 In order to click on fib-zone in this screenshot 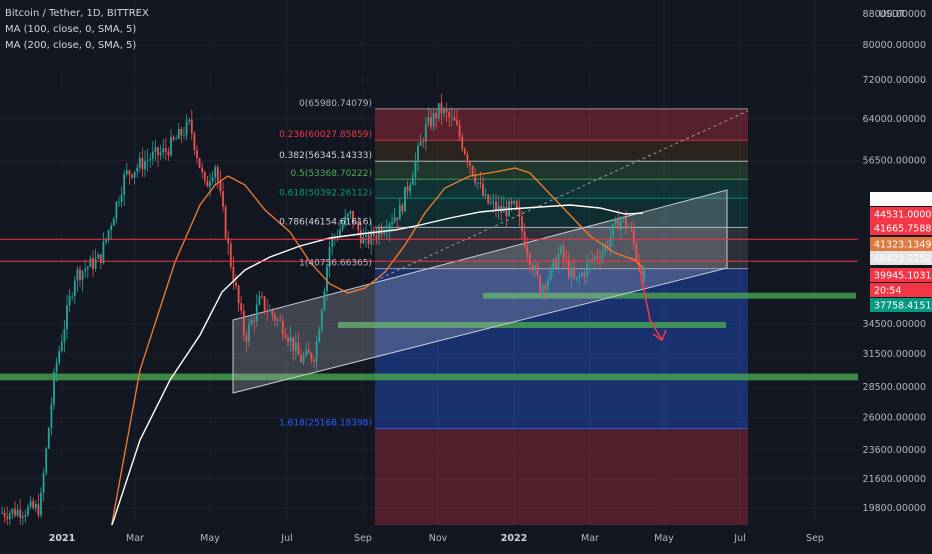, I will do `click(561, 151)`.